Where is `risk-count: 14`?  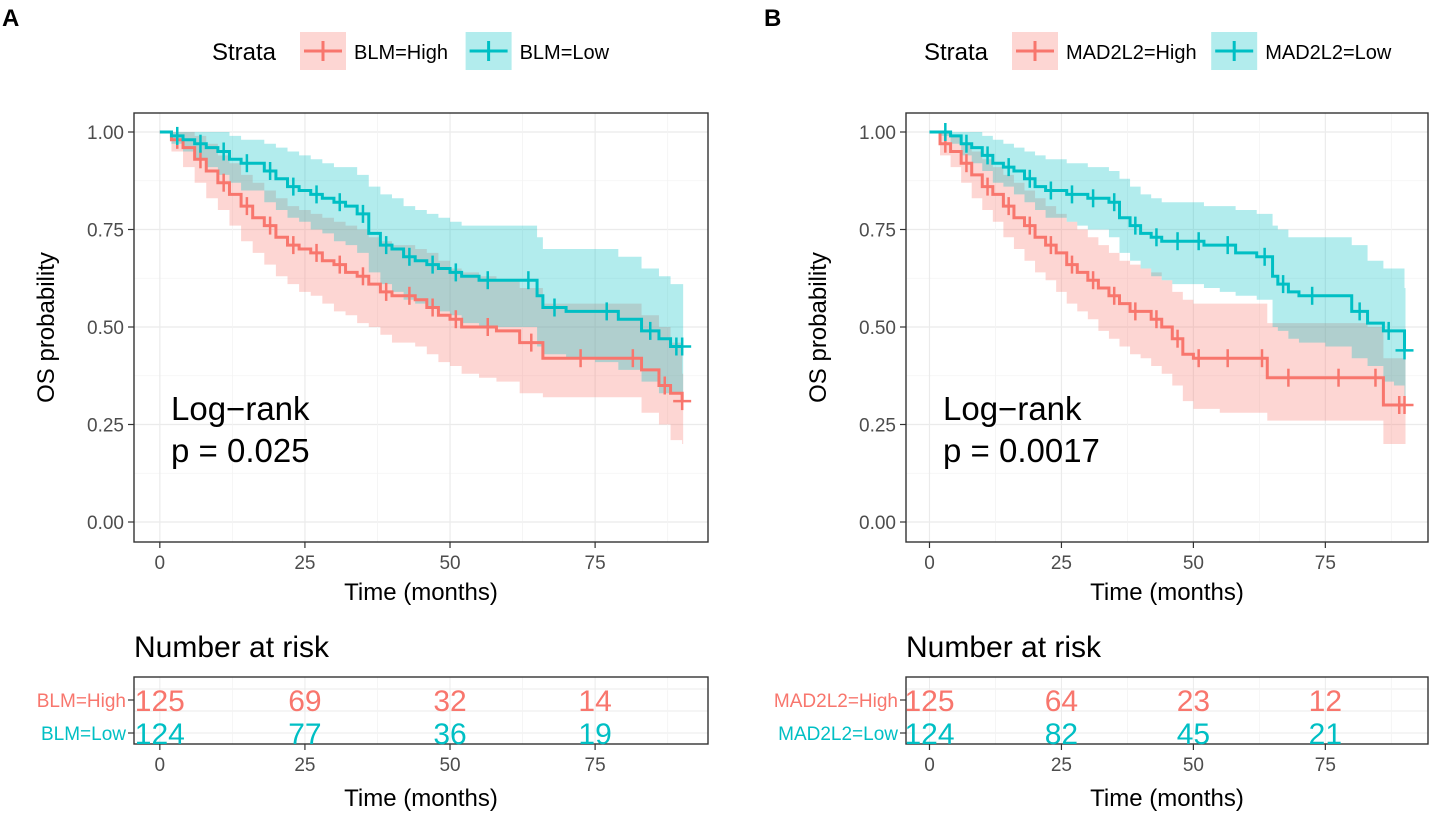 risk-count: 14 is located at coordinates (594, 701).